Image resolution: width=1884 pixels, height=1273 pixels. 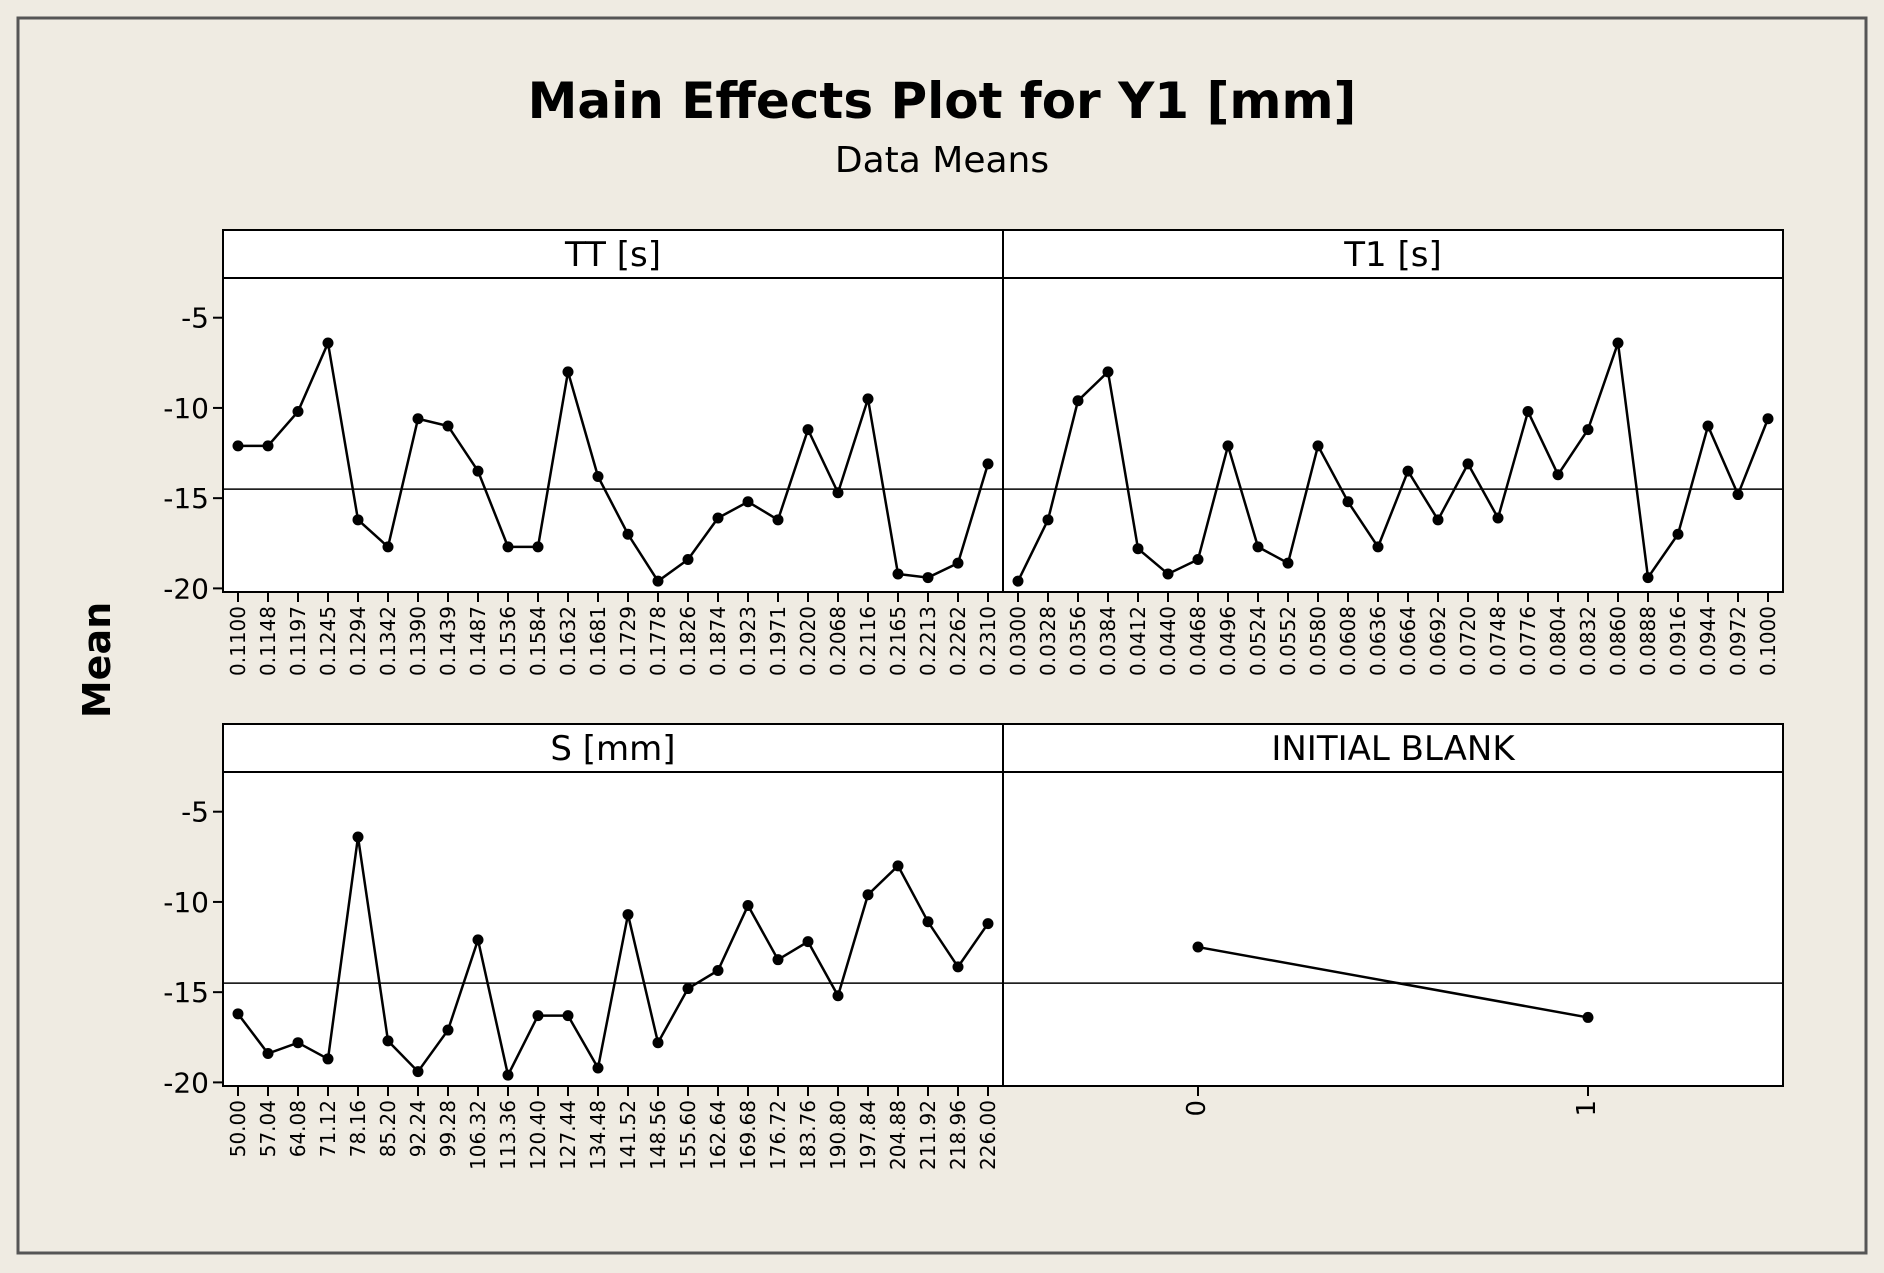 What do you see at coordinates (1393, 749) in the screenshot?
I see `strip-label: INITIAL BLANK` at bounding box center [1393, 749].